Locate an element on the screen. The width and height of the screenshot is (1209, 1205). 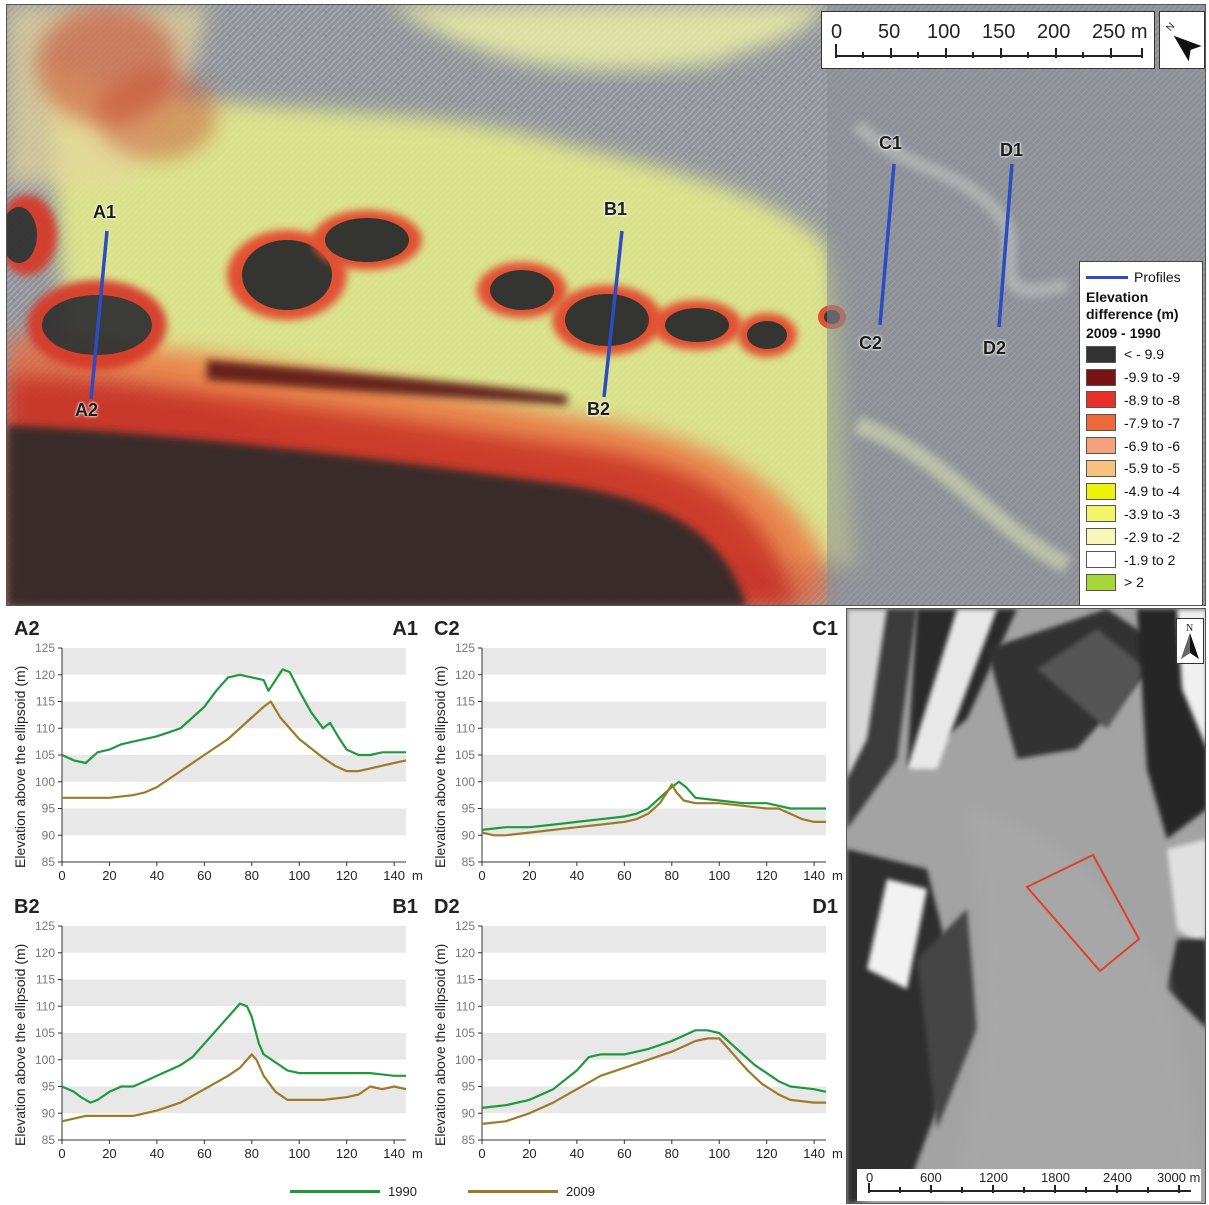
profile-line-d is located at coordinates (1005, 245).